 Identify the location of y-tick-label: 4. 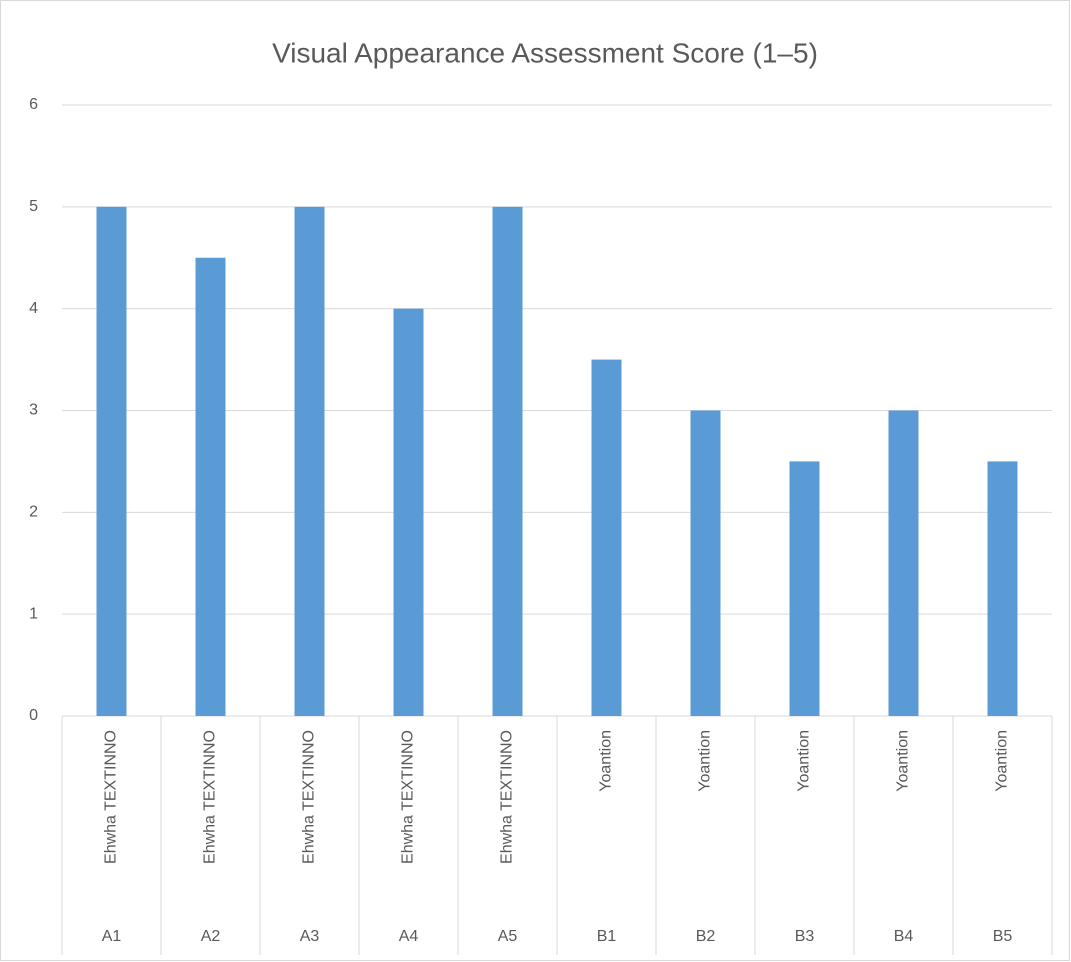
(33, 308).